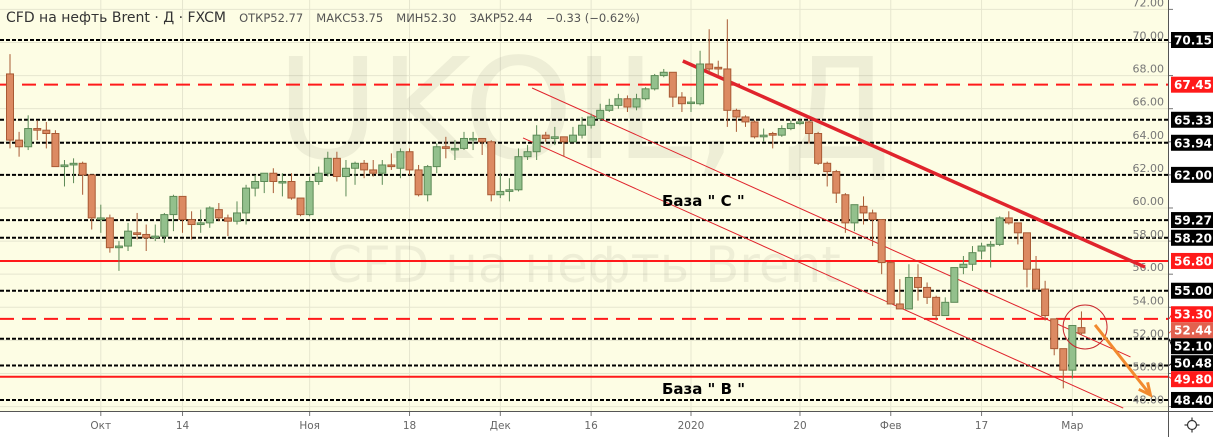 The width and height of the screenshot is (1213, 437). I want to click on price-level-label: 48.40, so click(1193, 400).